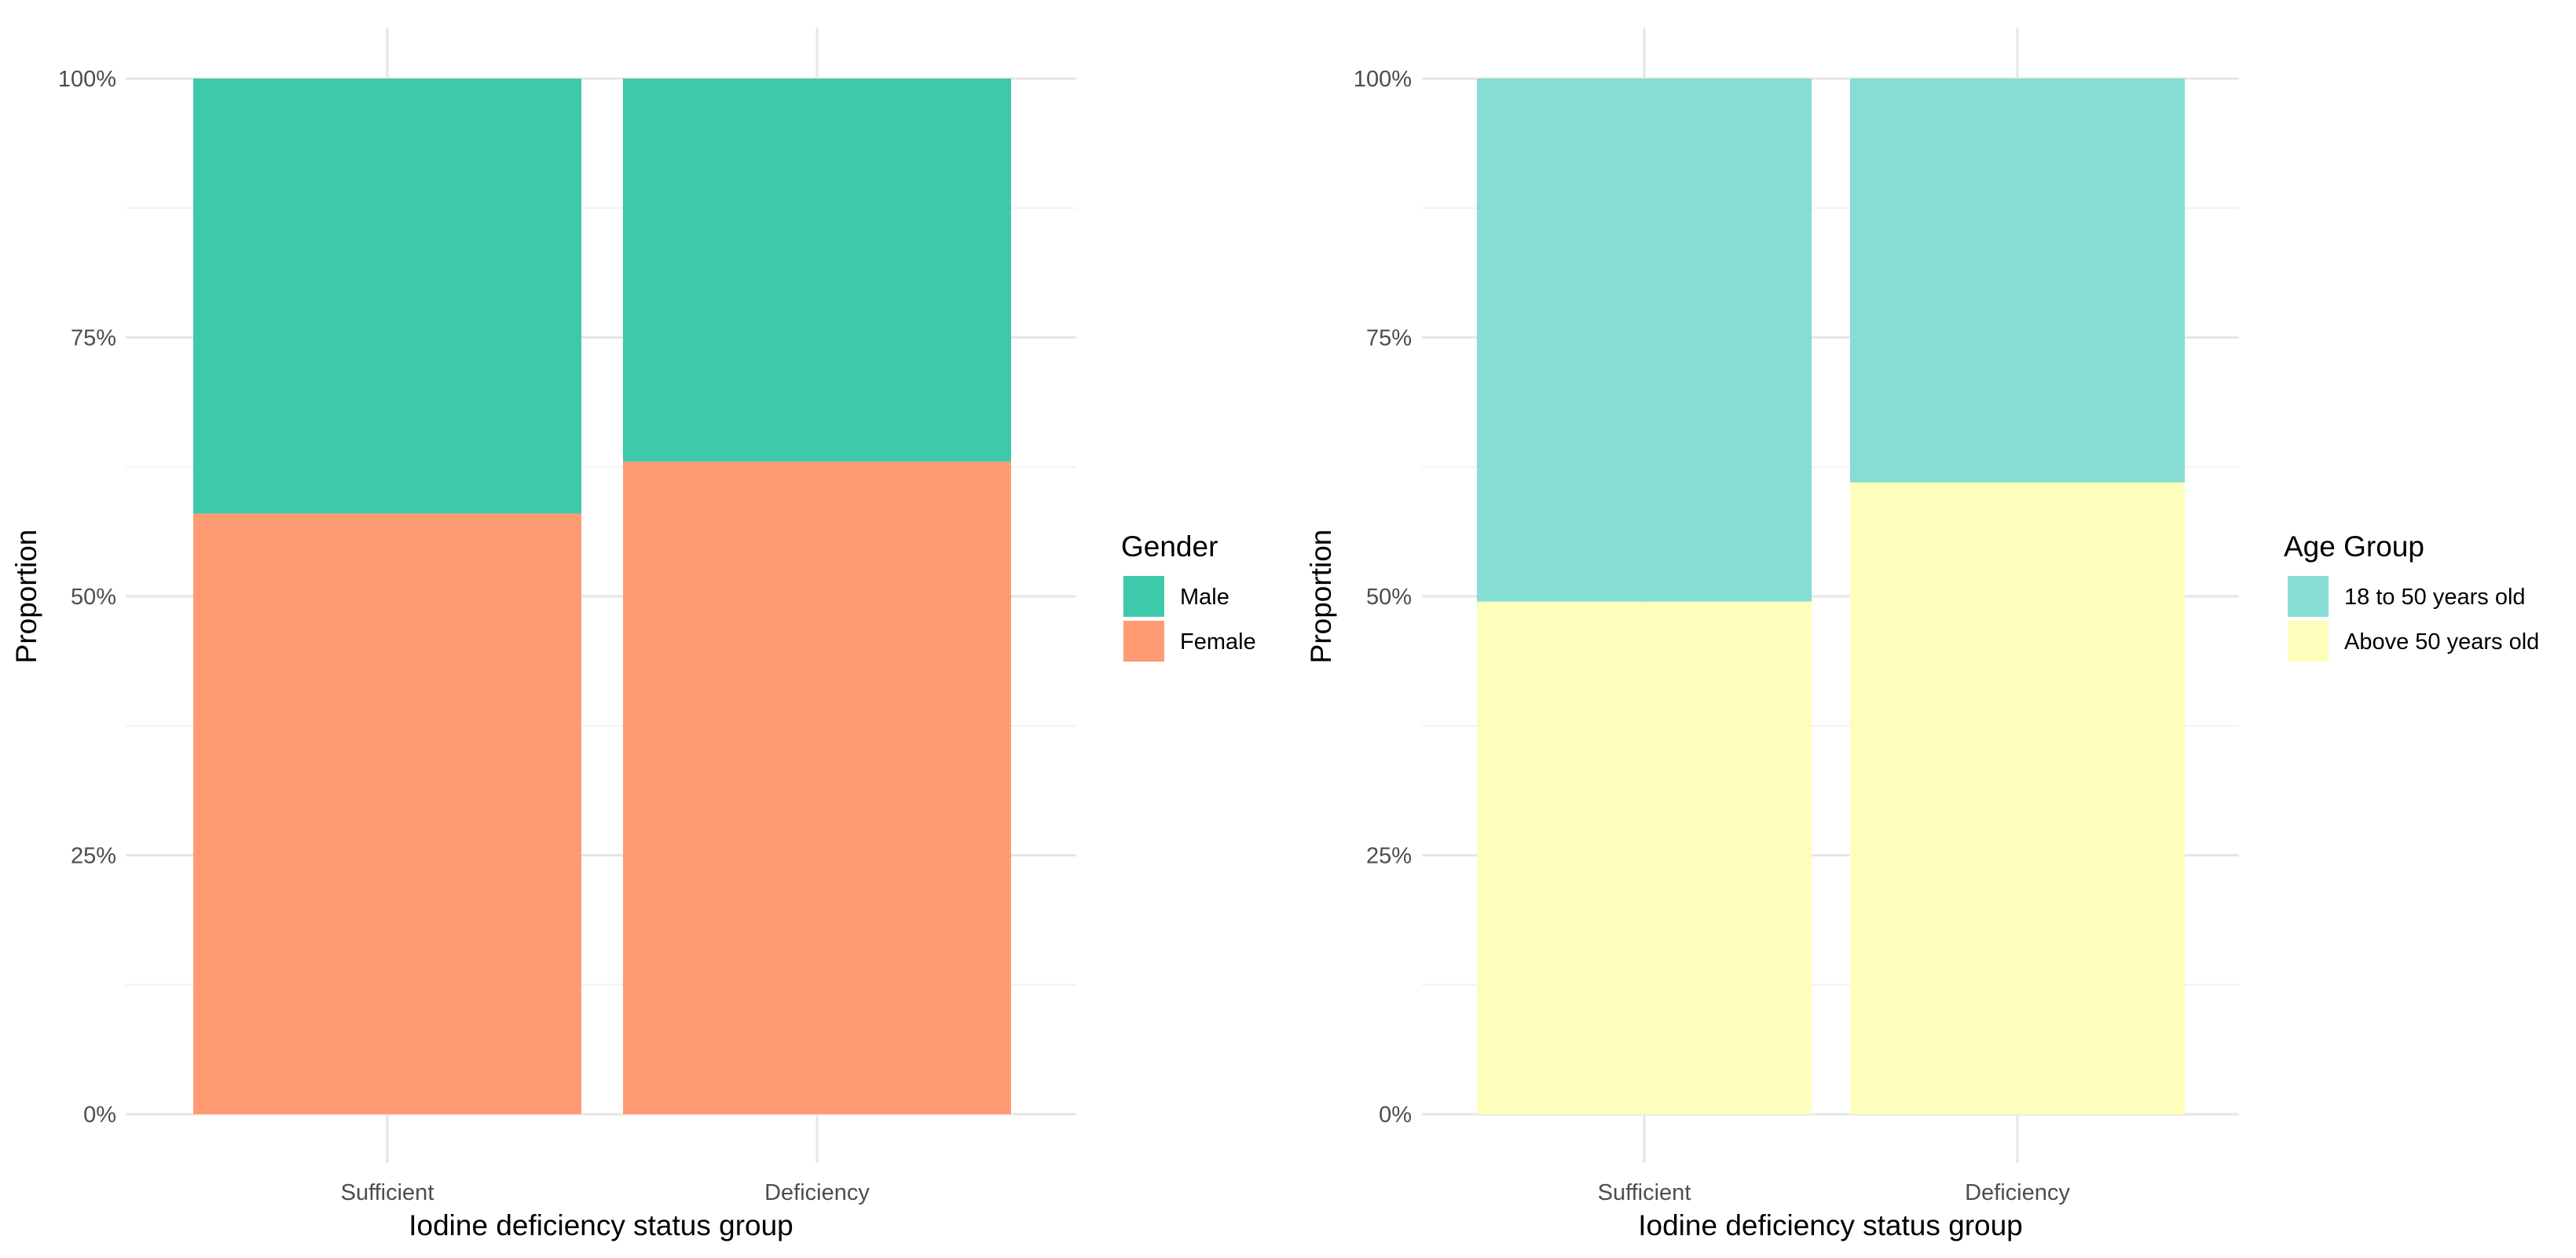  Describe the element at coordinates (387, 813) in the screenshot. I see `bar-female-sufficient` at that location.